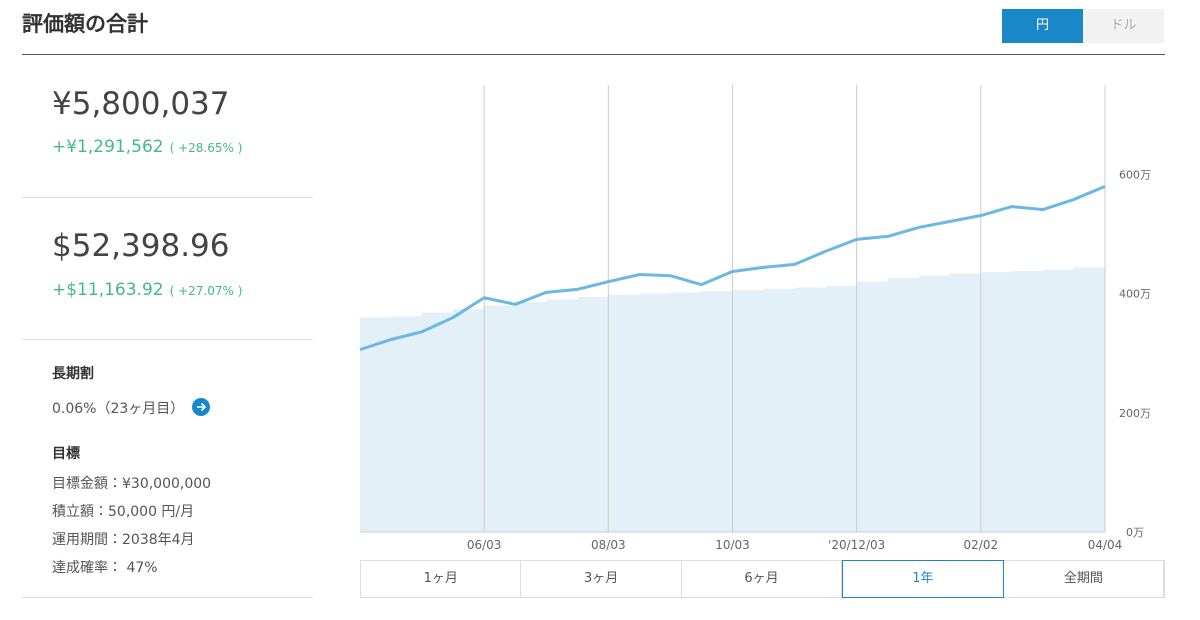 This screenshot has width=1200, height=620. Describe the element at coordinates (856, 545) in the screenshot. I see `x-tick-label: '20/12/03` at that location.